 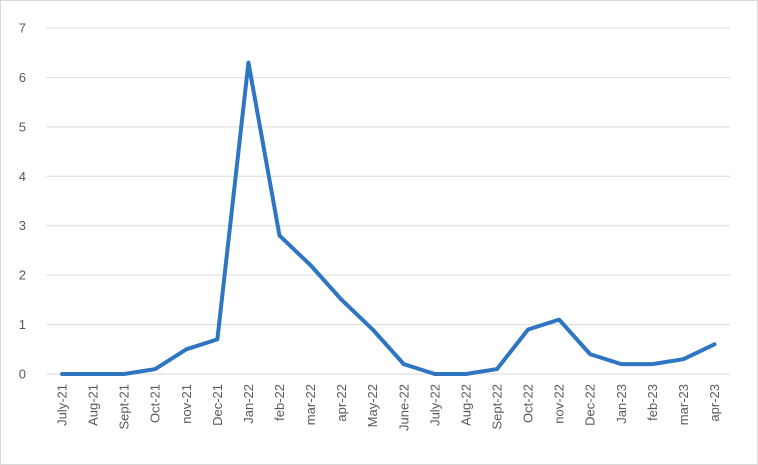 What do you see at coordinates (621, 404) in the screenshot?
I see `x-tick-label: Jan-23` at bounding box center [621, 404].